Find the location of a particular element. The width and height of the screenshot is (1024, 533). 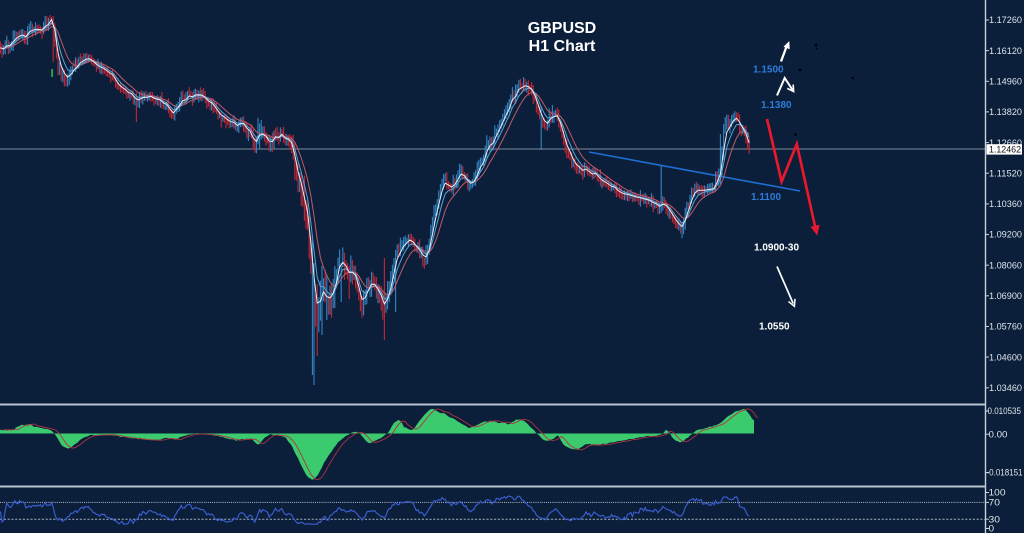

svg-text: 1.04600 is located at coordinates (1005, 357).